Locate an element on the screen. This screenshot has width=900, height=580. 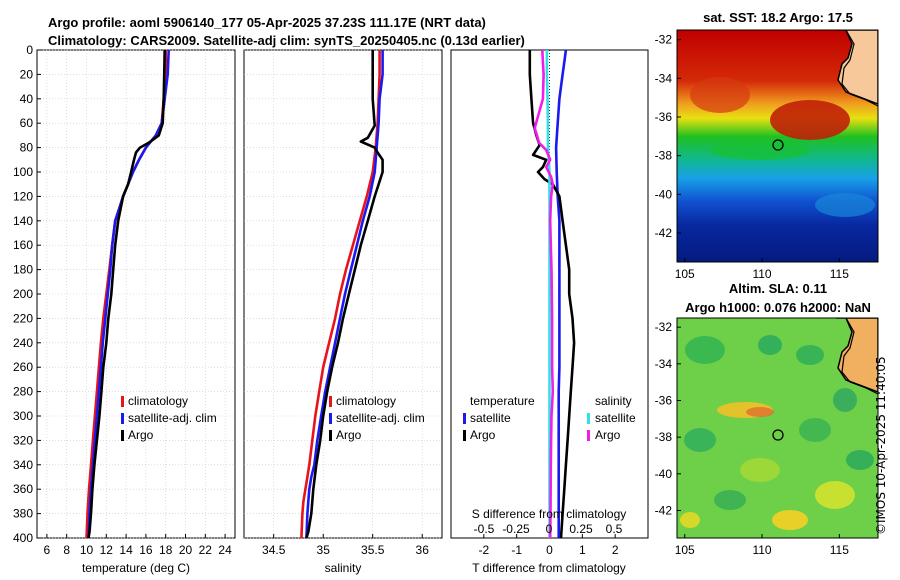
sla-depth-contour is located at coordinates (859, 356).